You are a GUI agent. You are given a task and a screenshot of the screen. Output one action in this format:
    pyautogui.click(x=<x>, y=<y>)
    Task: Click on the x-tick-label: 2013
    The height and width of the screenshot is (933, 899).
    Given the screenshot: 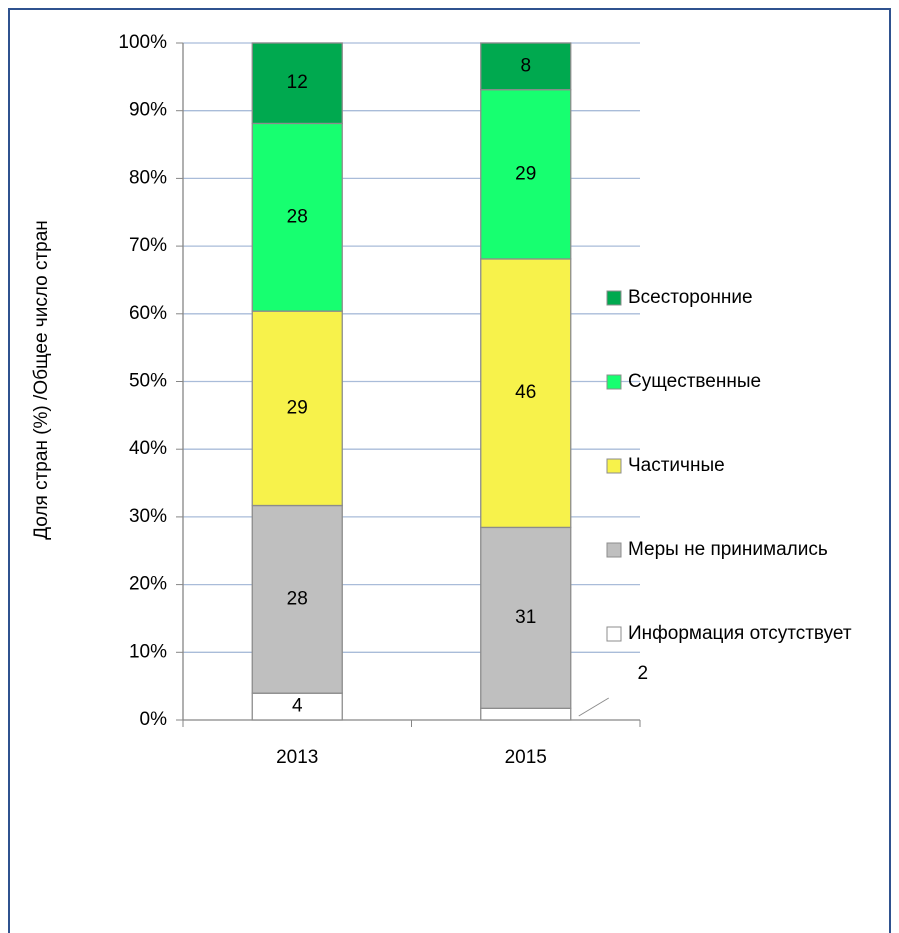 What is the action you would take?
    pyautogui.click(x=297, y=757)
    